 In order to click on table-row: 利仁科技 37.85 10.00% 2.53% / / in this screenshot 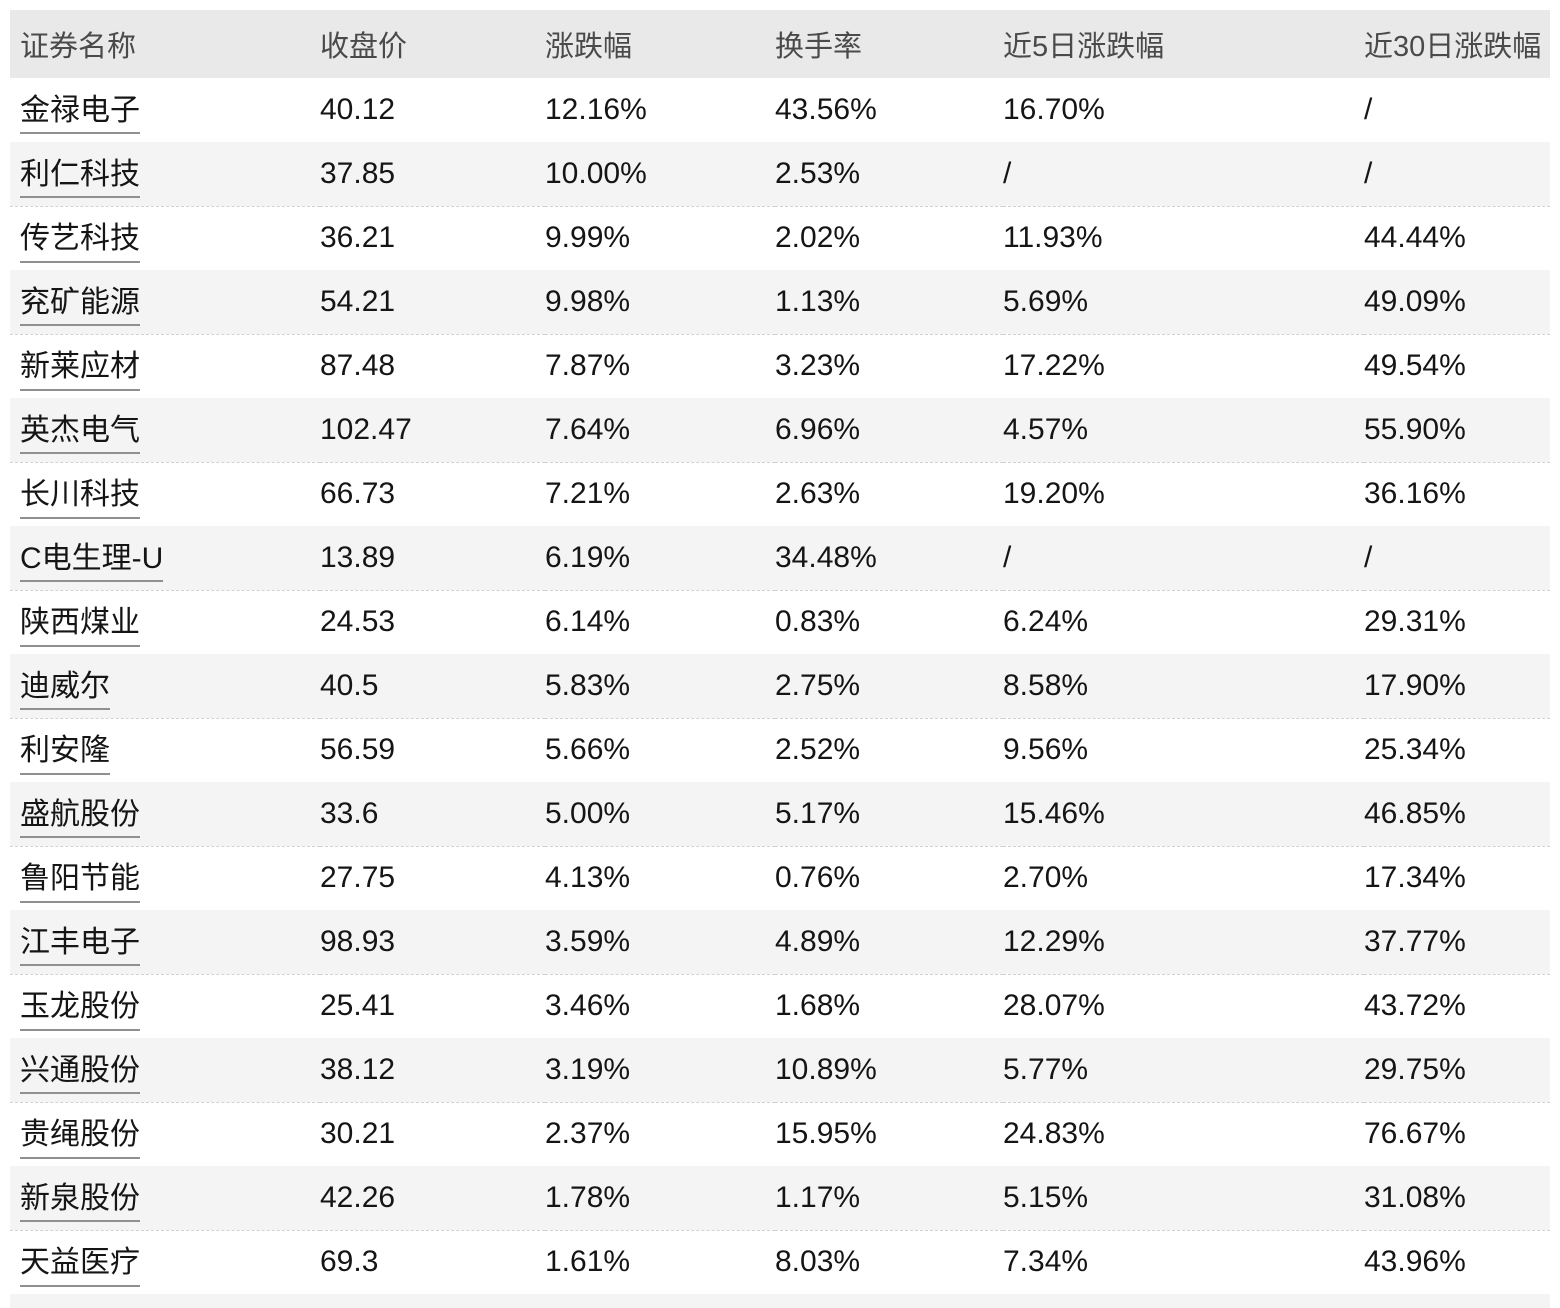, I will do `click(780, 174)`.